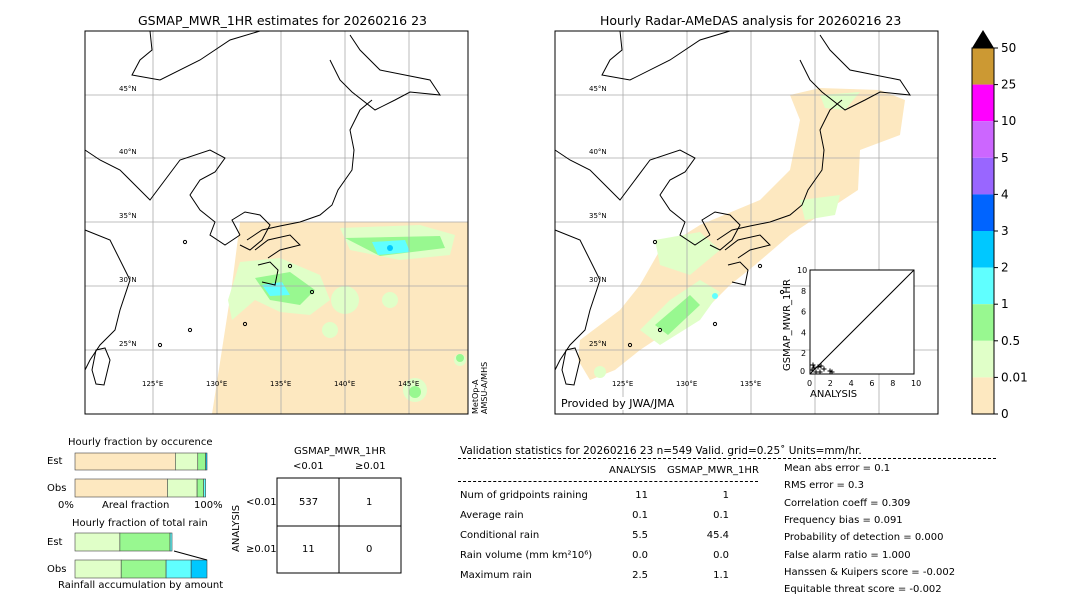 The width and height of the screenshot is (1080, 612). I want to click on cont-row-label: ANALYSIS, so click(236, 528).